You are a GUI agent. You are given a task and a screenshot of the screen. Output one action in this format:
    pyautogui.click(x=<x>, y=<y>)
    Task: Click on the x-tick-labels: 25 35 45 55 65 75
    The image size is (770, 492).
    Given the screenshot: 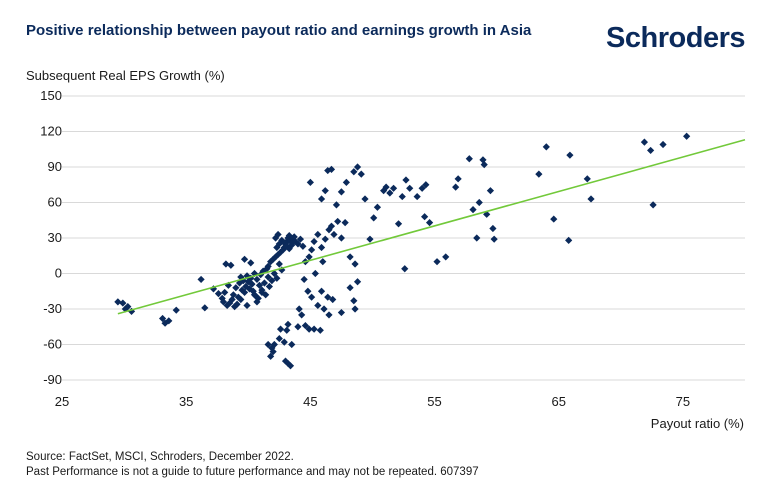 What is the action you would take?
    pyautogui.click(x=372, y=401)
    